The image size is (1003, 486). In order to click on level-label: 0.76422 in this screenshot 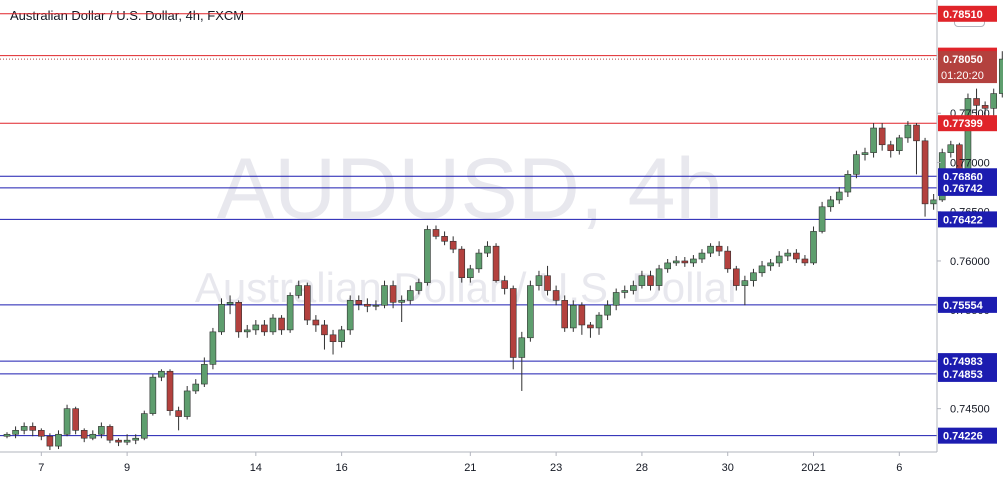, I will do `click(963, 220)`.